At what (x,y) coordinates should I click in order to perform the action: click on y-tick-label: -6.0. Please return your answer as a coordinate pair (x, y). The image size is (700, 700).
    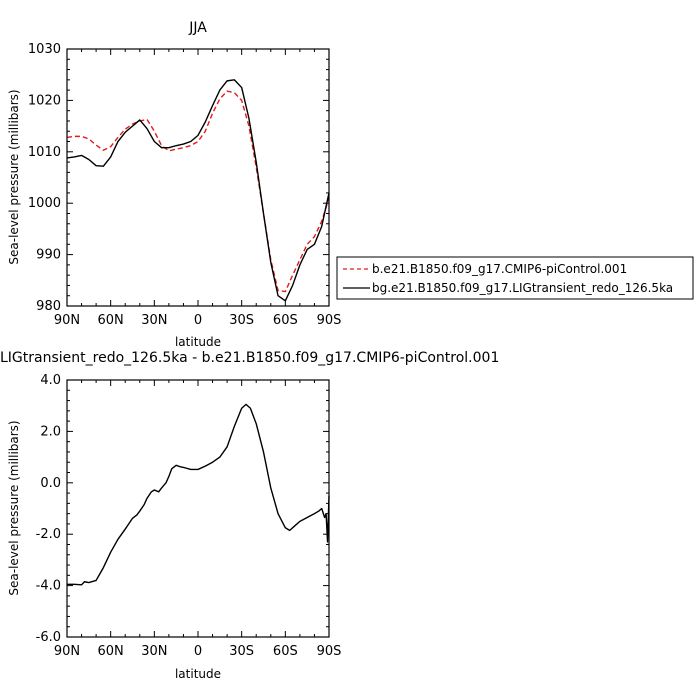
    Looking at the image, I should click on (48, 637).